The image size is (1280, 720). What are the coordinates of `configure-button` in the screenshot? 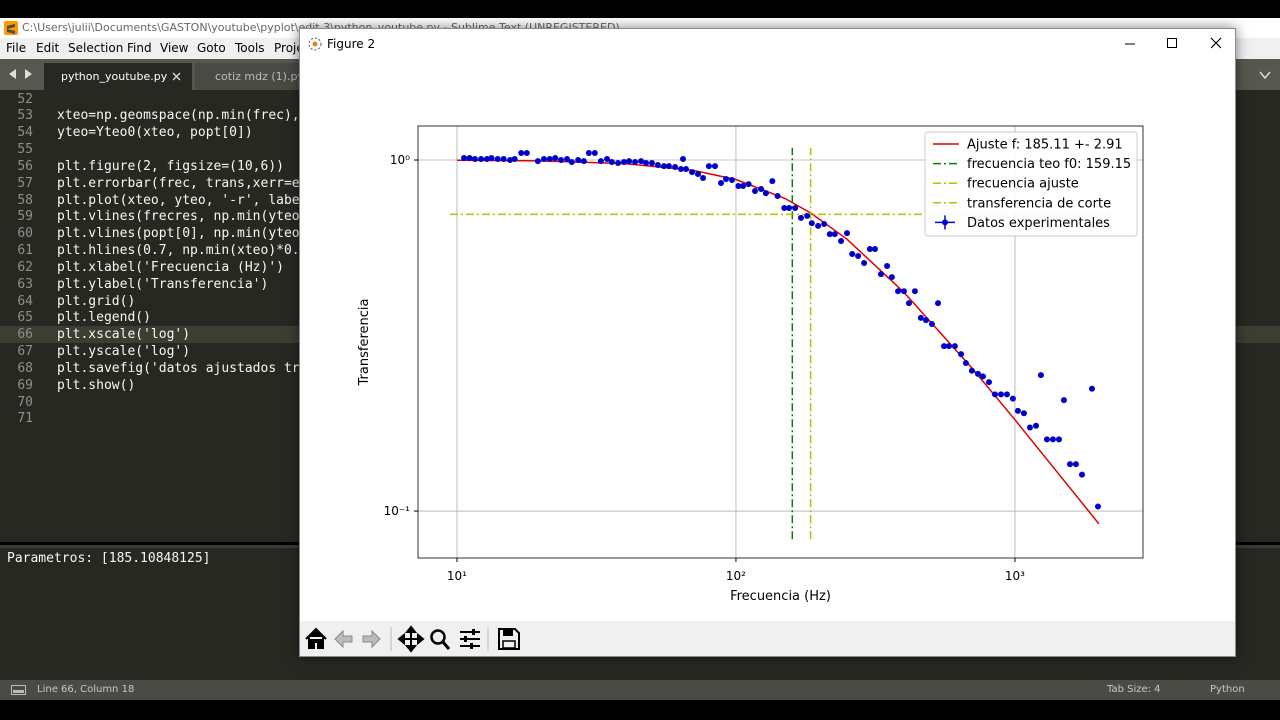 It's located at (470, 639).